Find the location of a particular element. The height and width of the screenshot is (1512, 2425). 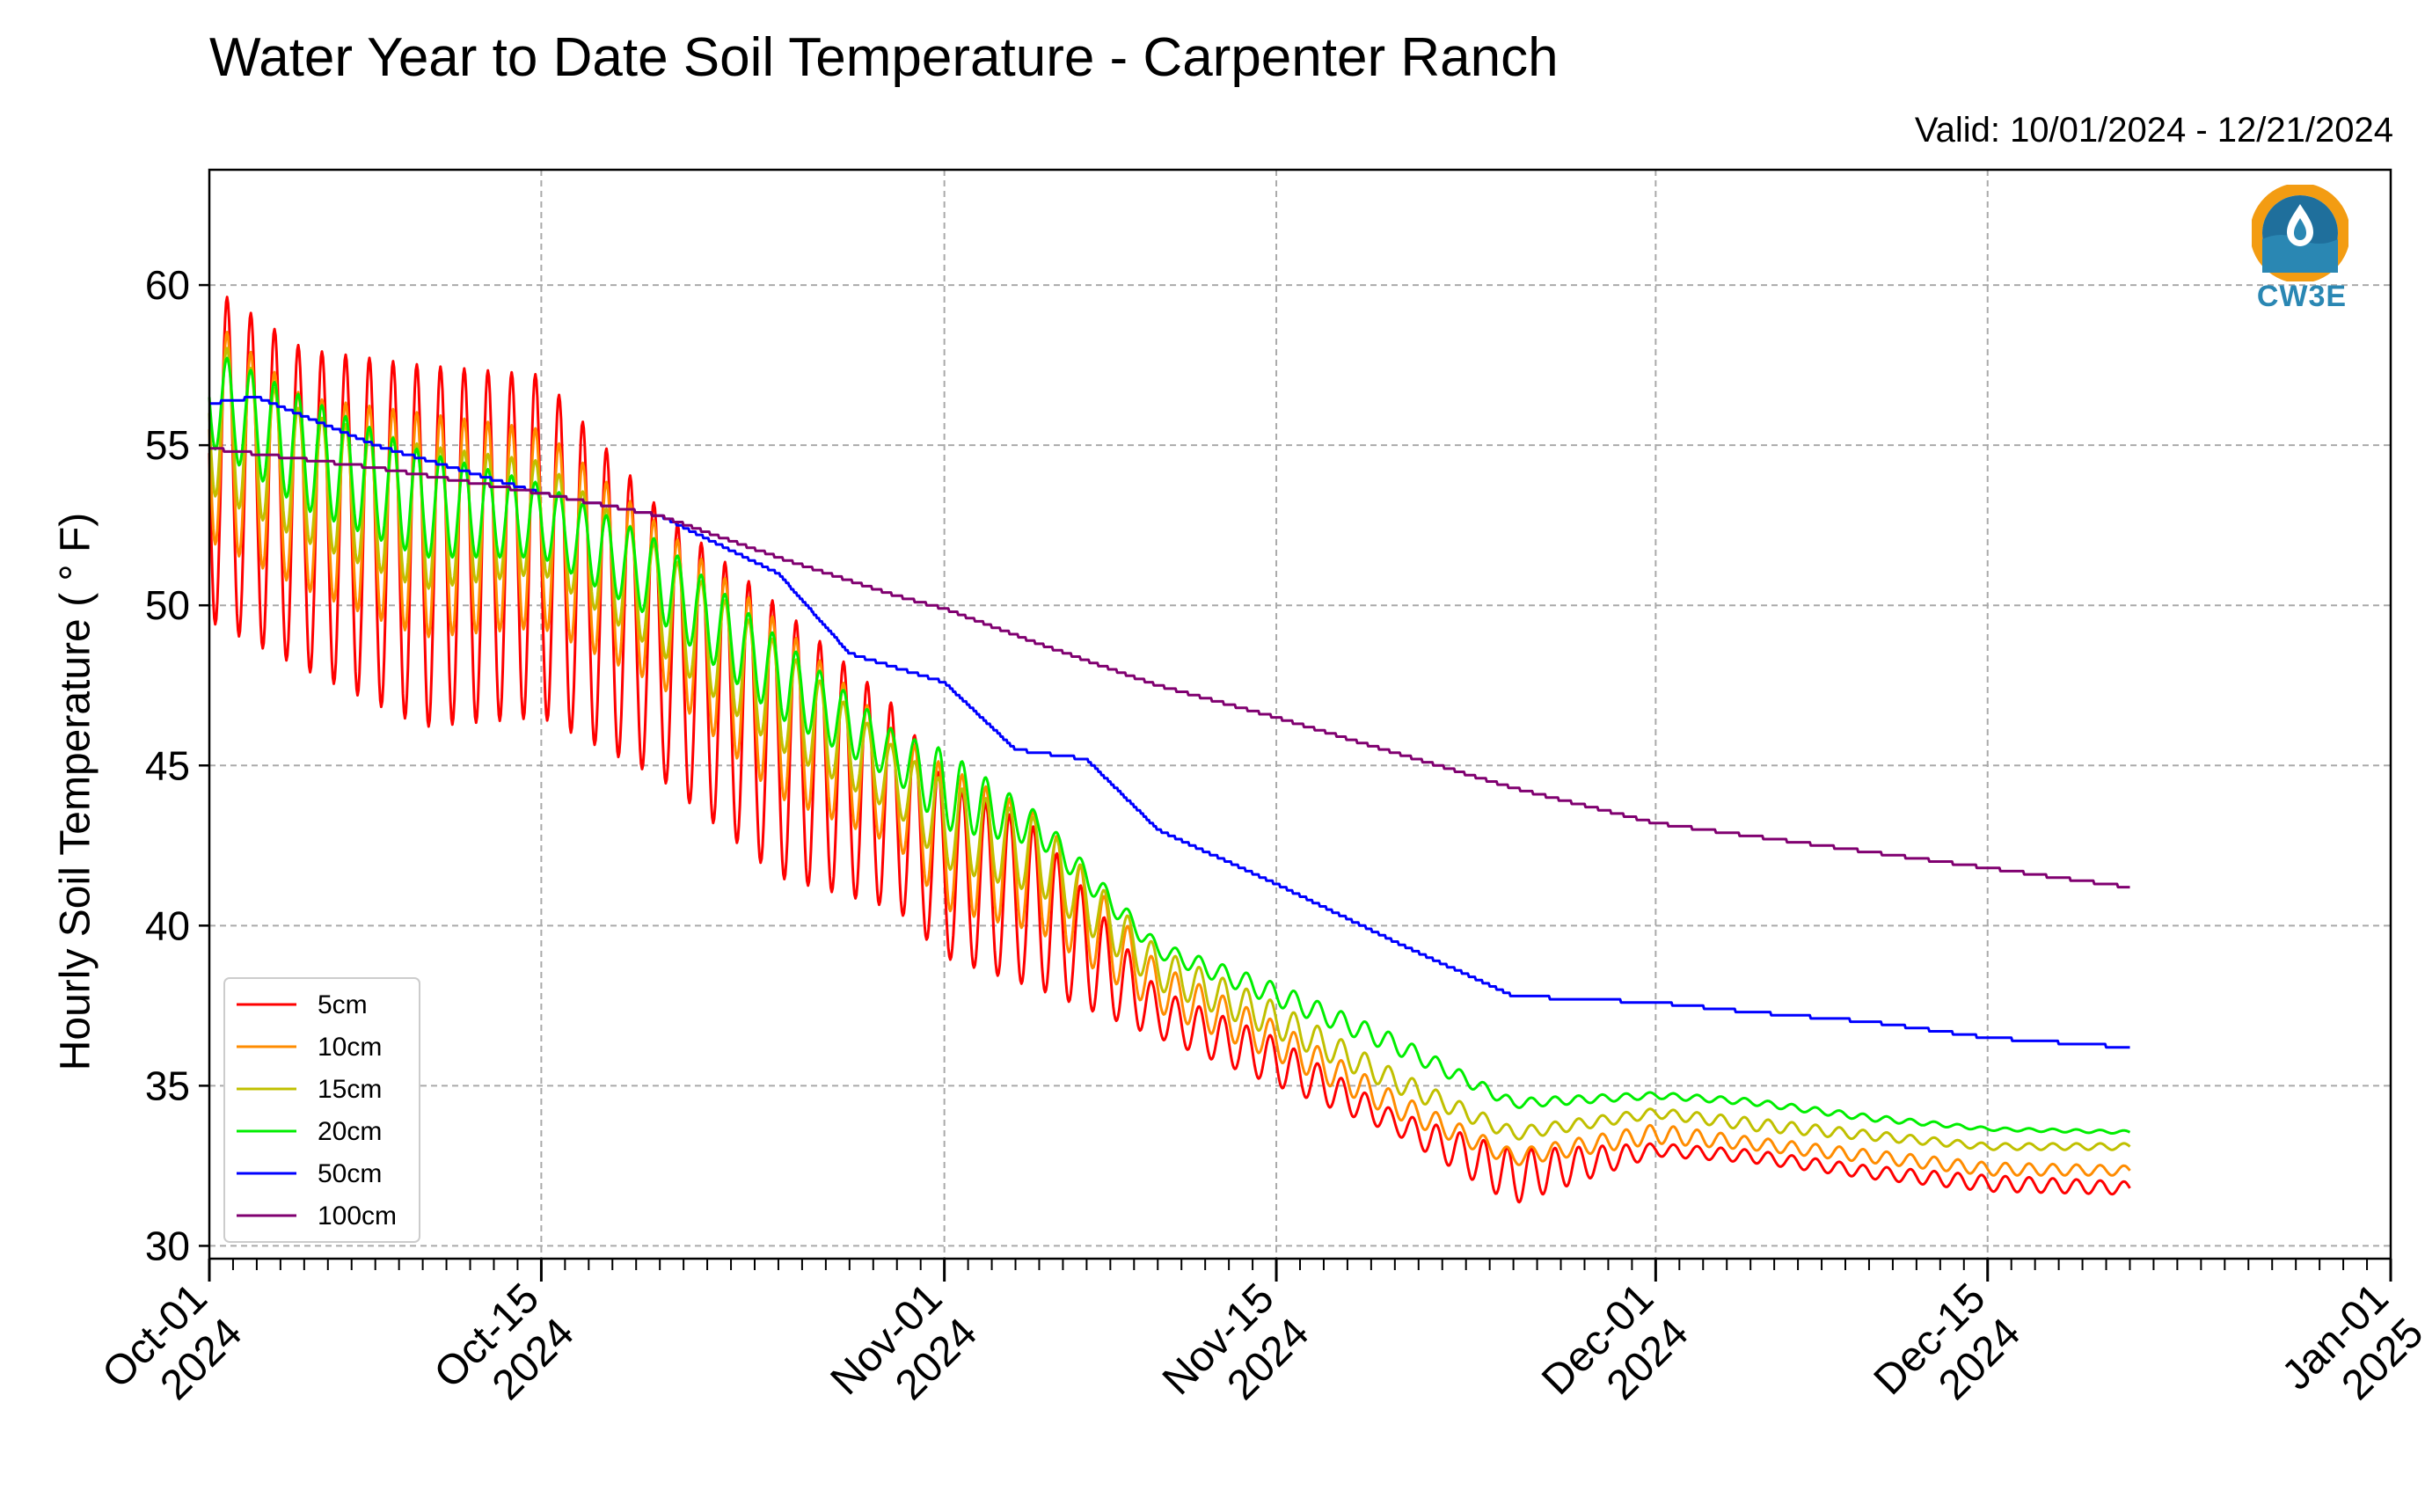

legend: 5cm 10cm 15cm 20cm 50cm 100cm is located at coordinates (321, 1110).